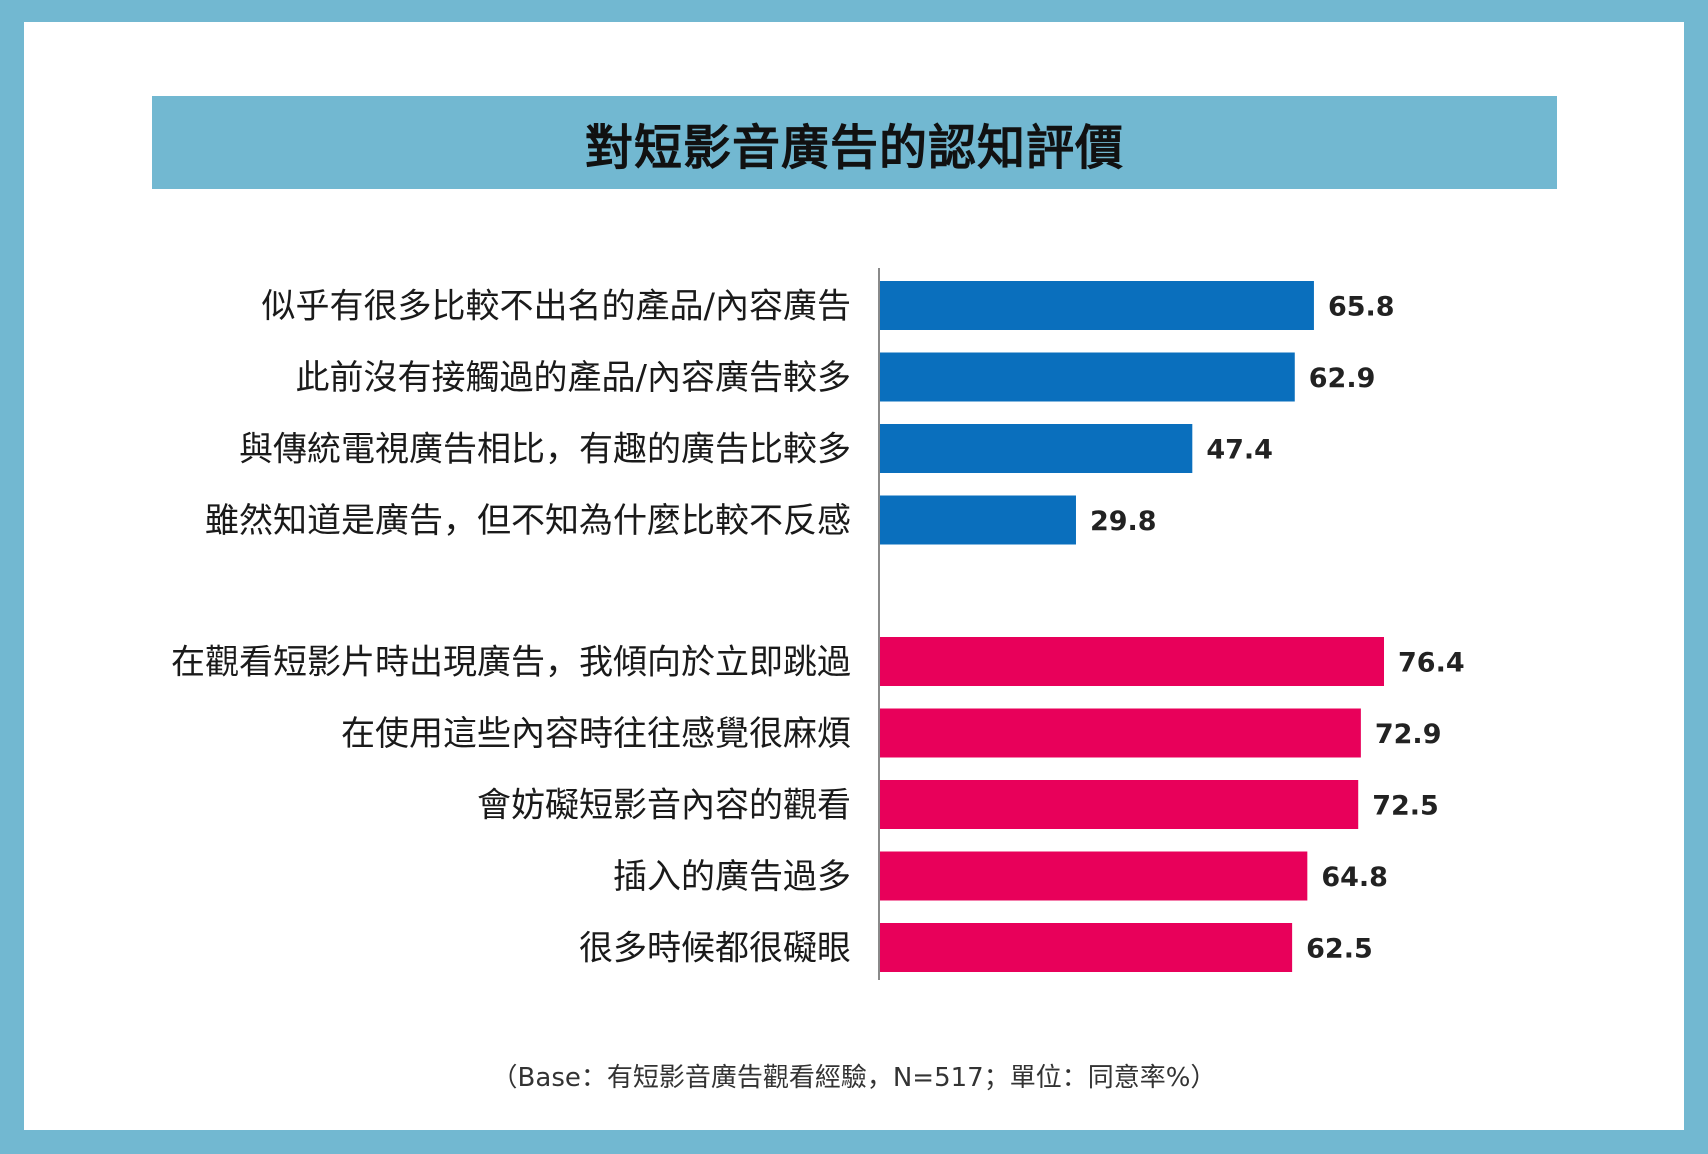 The height and width of the screenshot is (1154, 1708). I want to click on value-label: 72.9, so click(1408, 734).